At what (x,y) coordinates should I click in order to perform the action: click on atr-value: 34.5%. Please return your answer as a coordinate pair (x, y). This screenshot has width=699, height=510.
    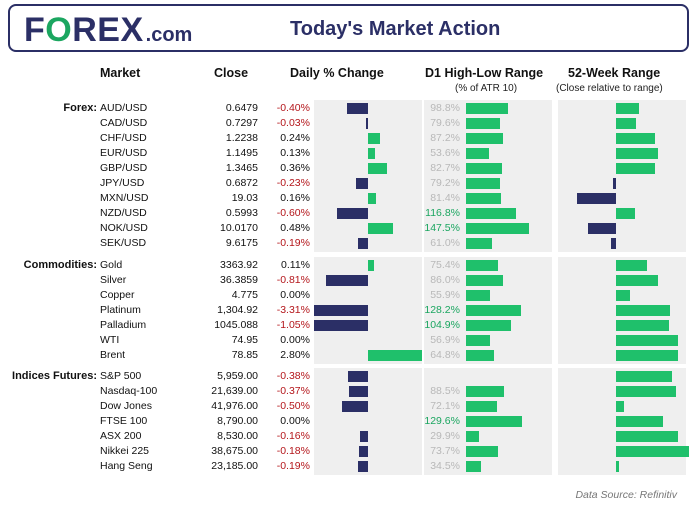
    Looking at the image, I should click on (445, 466).